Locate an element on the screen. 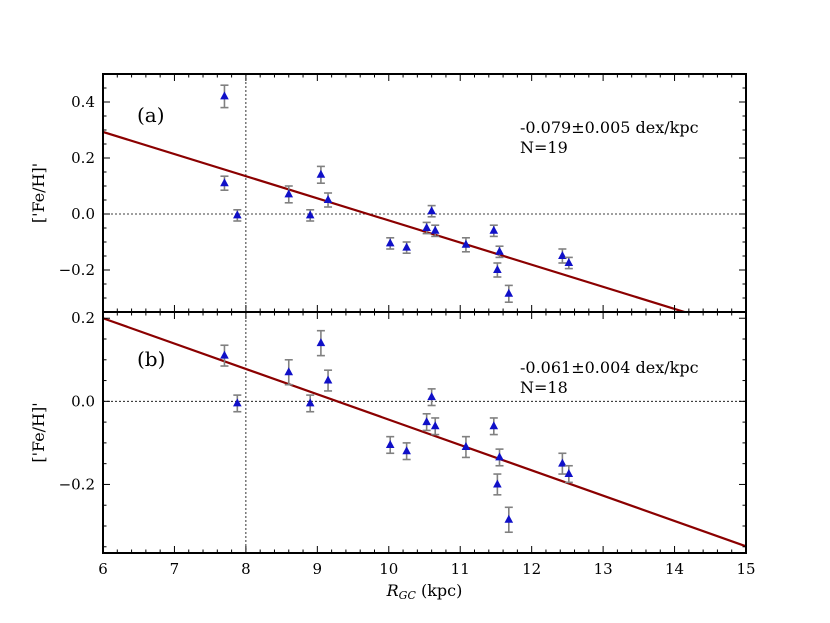 Image resolution: width=830 pixels, height=623 pixels. slope-annotation: -0.079±0.005 dex/kpc is located at coordinates (609, 127).